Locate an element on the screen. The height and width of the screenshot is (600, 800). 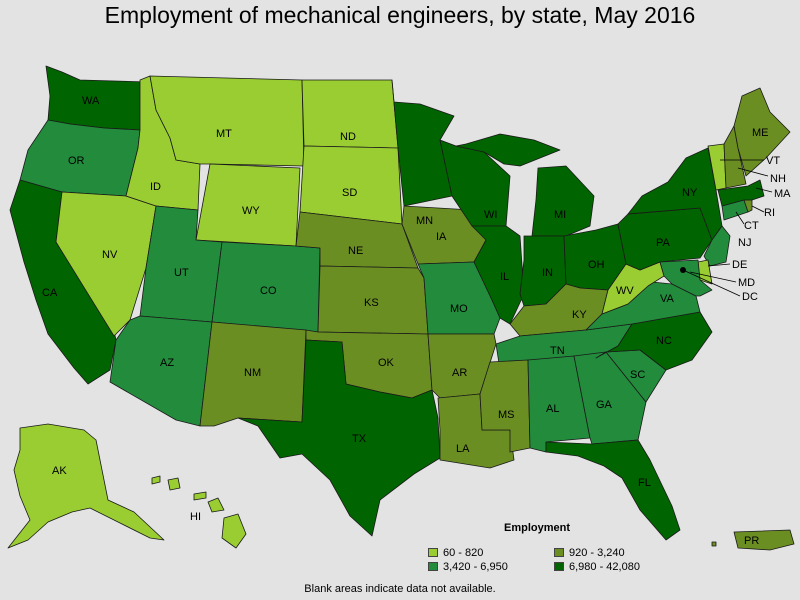
state-MA is located at coordinates (741, 193).